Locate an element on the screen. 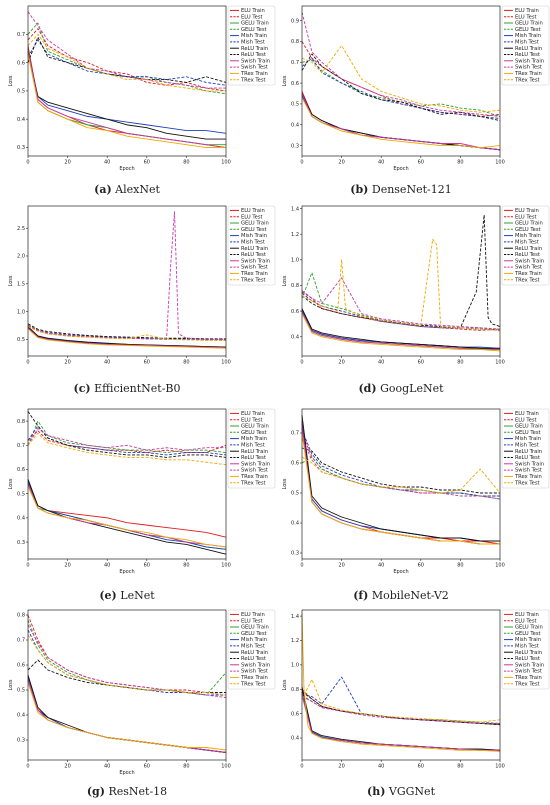  y-tick-label: 1.0 is located at coordinates (21, 312).